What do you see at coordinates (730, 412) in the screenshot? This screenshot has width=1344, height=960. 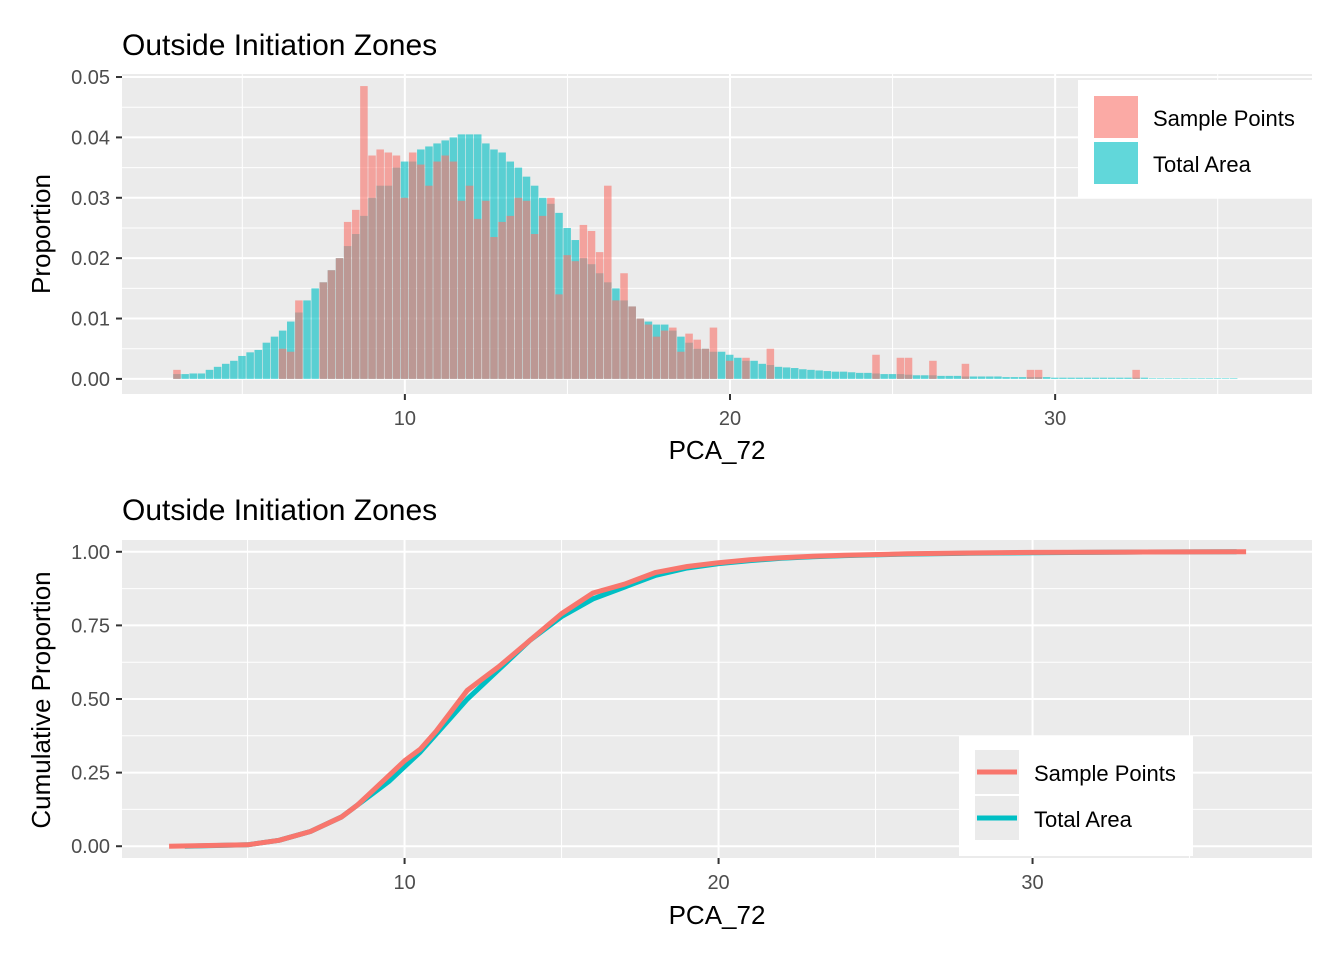 I see `histogram-x-axis-ticks: 10 20 30` at bounding box center [730, 412].